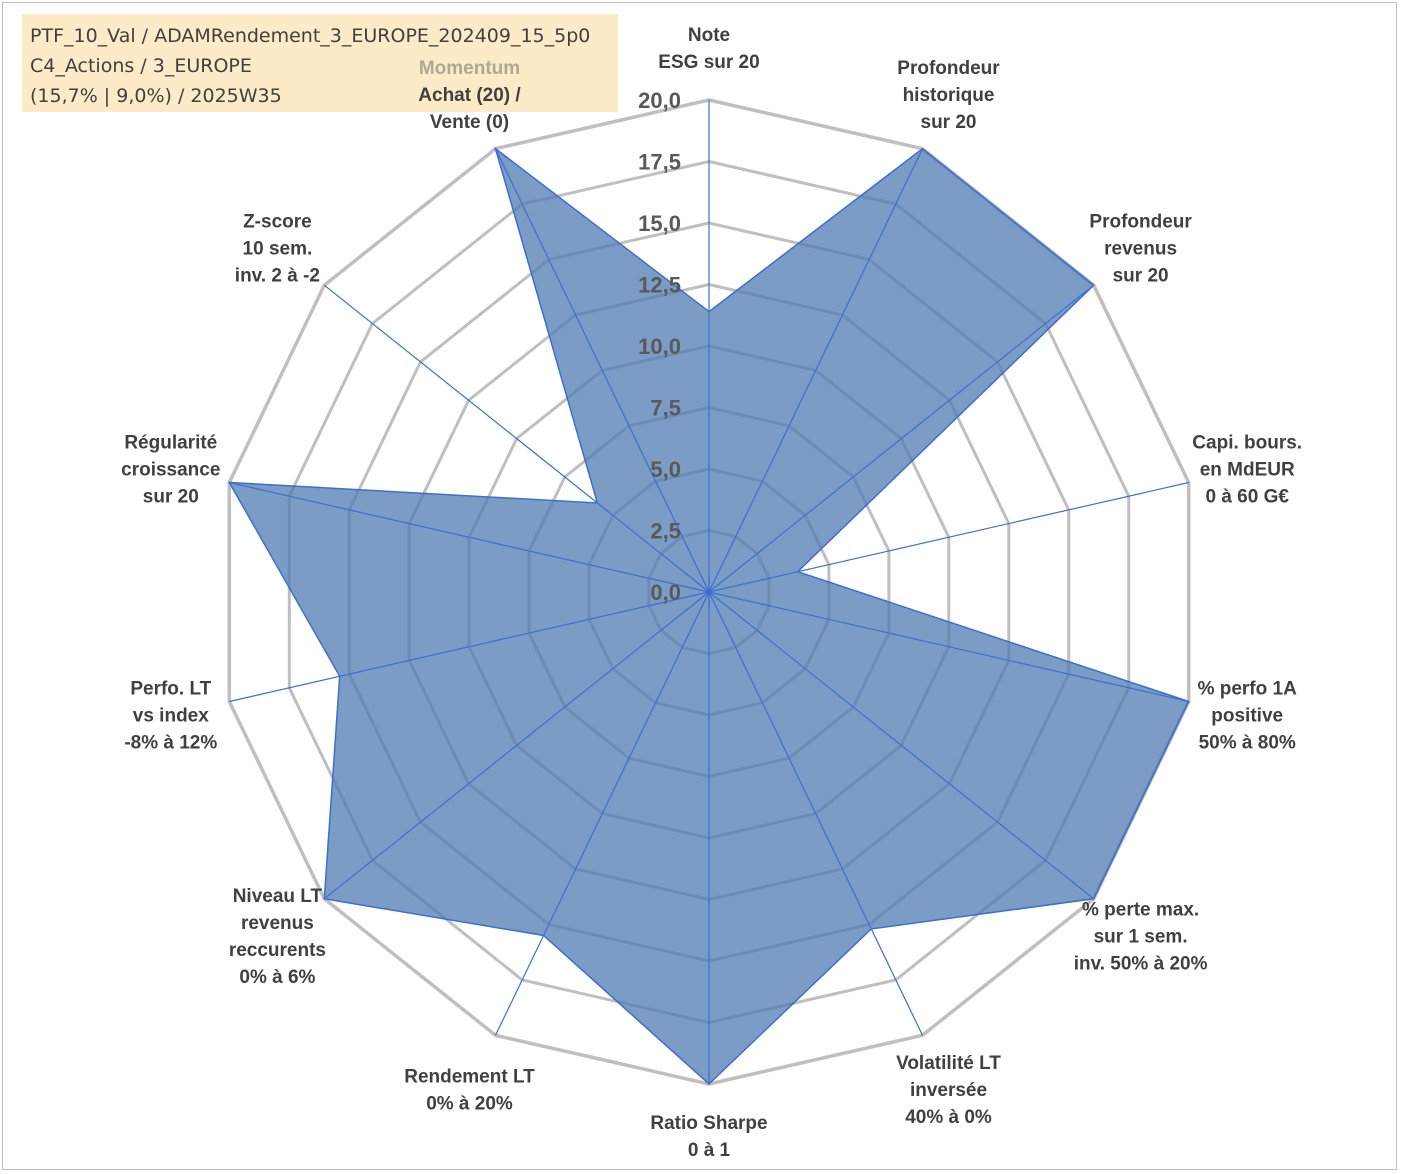 This screenshot has height=1174, width=1401. What do you see at coordinates (1248, 715) in the screenshot?
I see `axis-label-5: % perfo 1A positive 50% à 80%` at bounding box center [1248, 715].